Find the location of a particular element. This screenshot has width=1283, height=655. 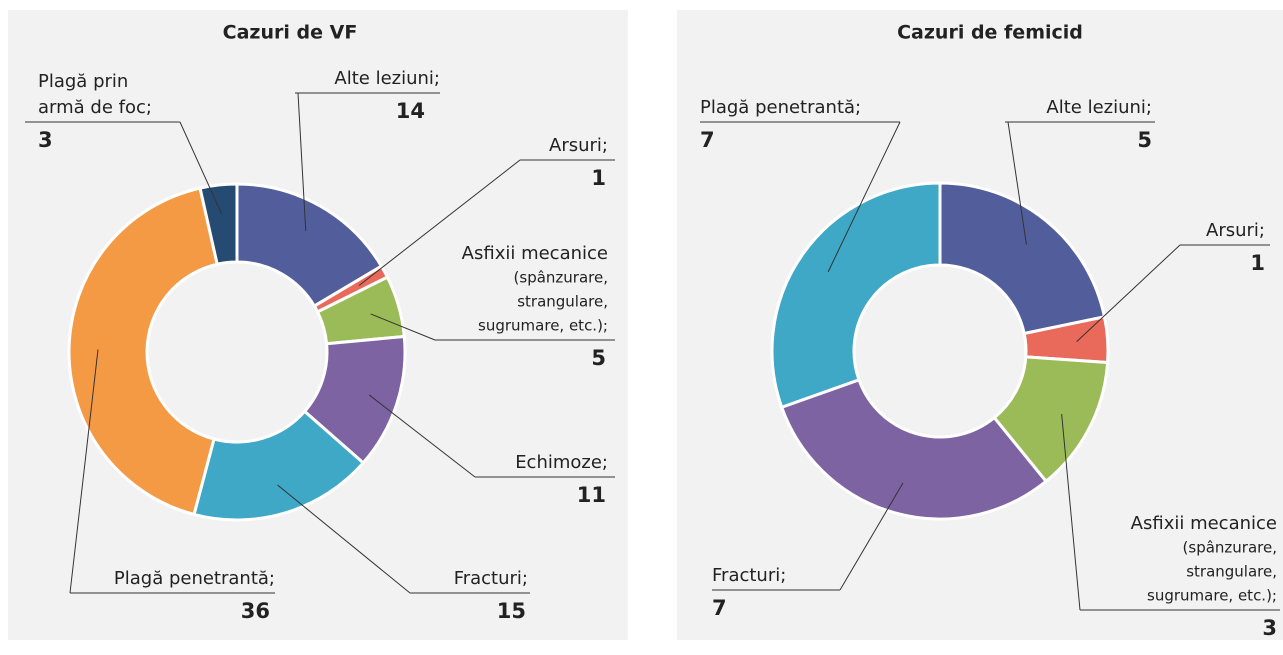

slice-label: armă de foc; is located at coordinates (95, 107).